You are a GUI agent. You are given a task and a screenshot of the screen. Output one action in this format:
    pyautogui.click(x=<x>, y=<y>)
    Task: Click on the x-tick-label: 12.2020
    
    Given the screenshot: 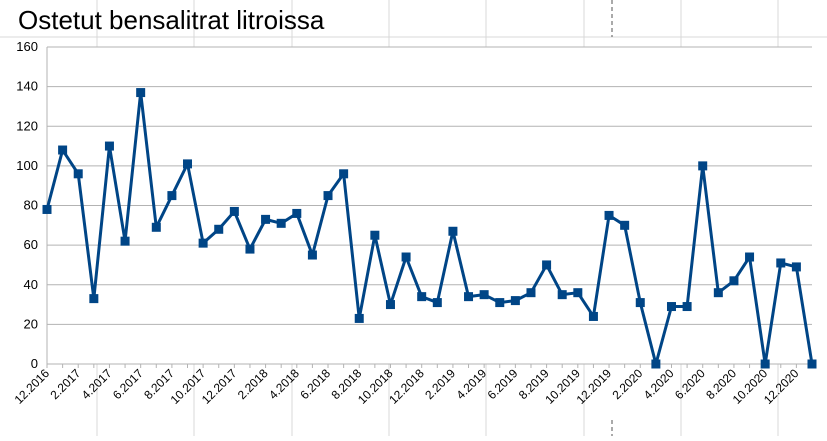 What is the action you would take?
    pyautogui.click(x=781, y=386)
    